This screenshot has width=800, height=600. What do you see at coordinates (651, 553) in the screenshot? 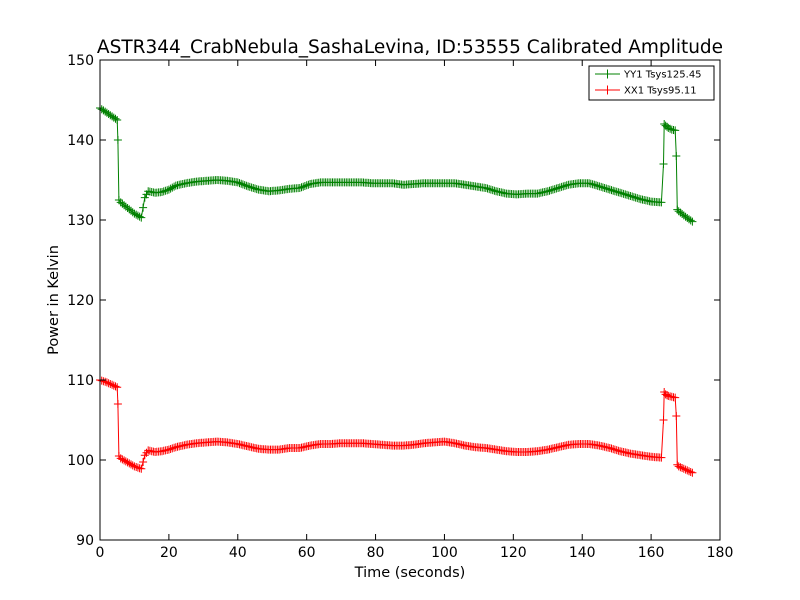
I see `x-tick-label: 160` at bounding box center [651, 553].